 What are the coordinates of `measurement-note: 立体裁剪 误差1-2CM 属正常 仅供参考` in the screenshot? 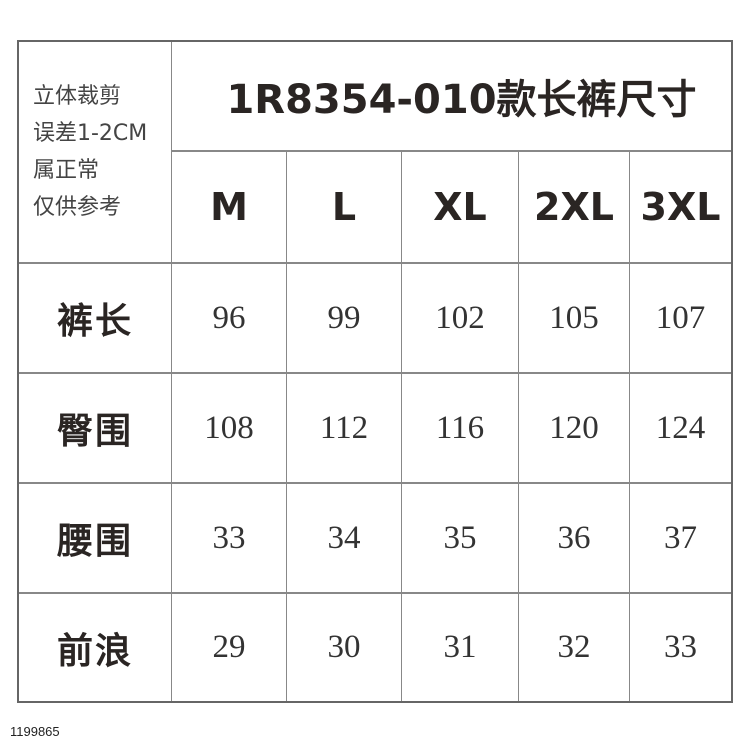 It's located at (95, 153).